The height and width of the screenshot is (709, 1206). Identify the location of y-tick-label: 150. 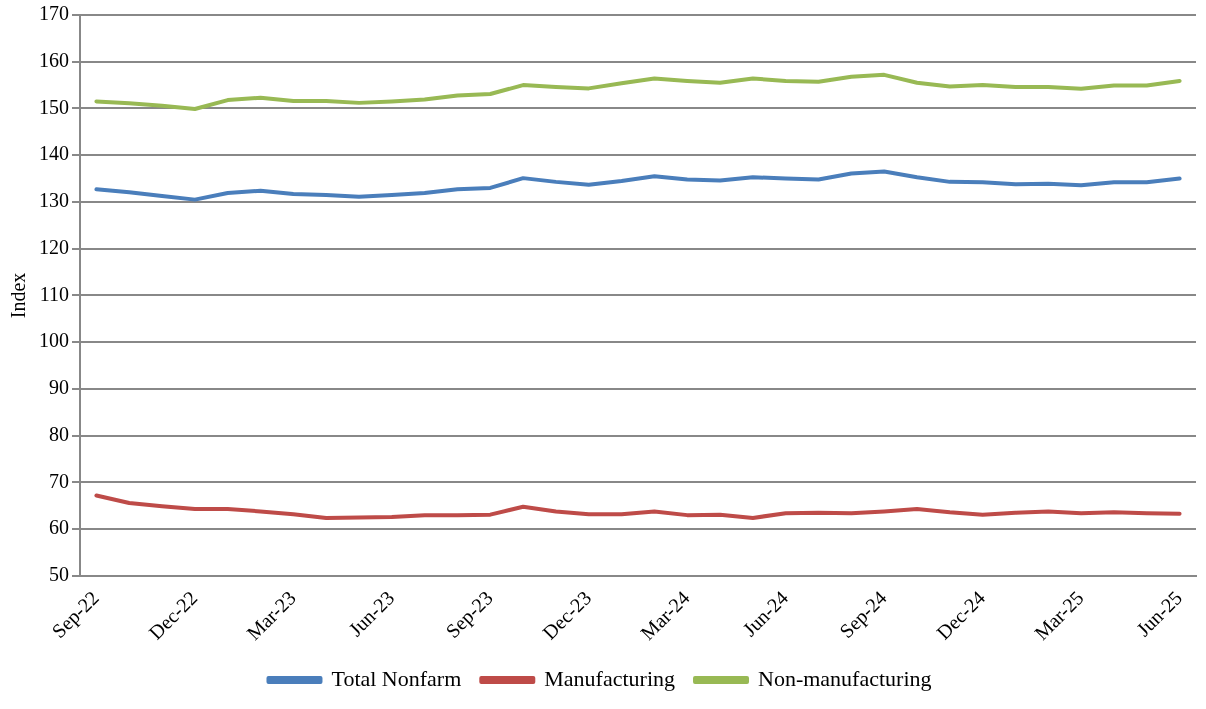
(54, 106).